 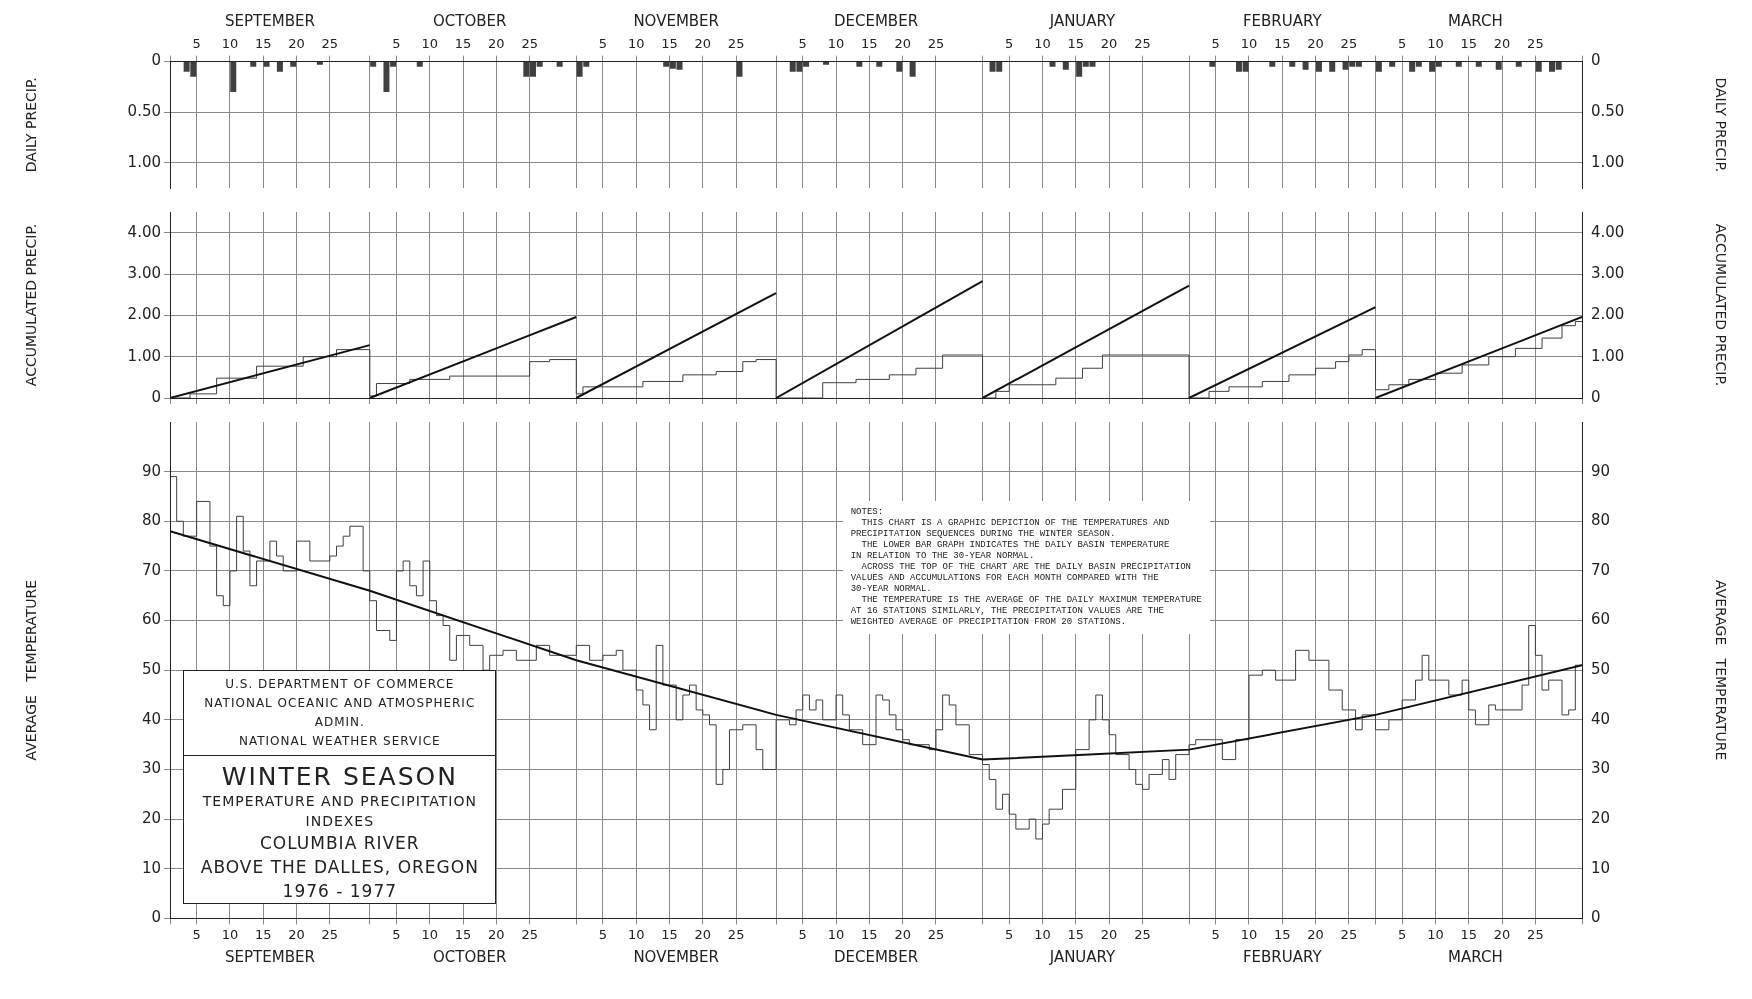 I want to click on x2-tick-label: SEPTEMBER, so click(x=269, y=956).